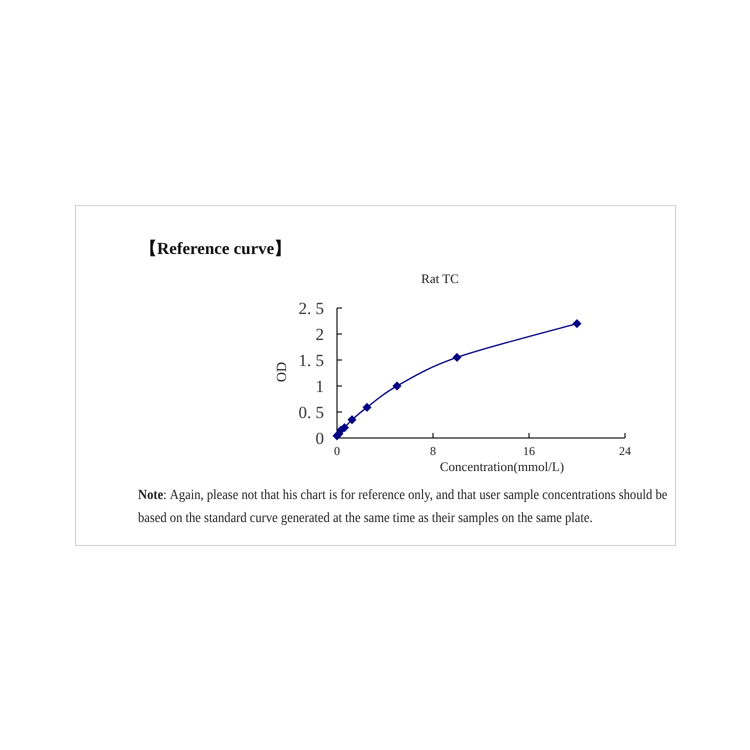 The width and height of the screenshot is (750, 750). What do you see at coordinates (311, 308) in the screenshot?
I see `y-tick-label: 2. 5` at bounding box center [311, 308].